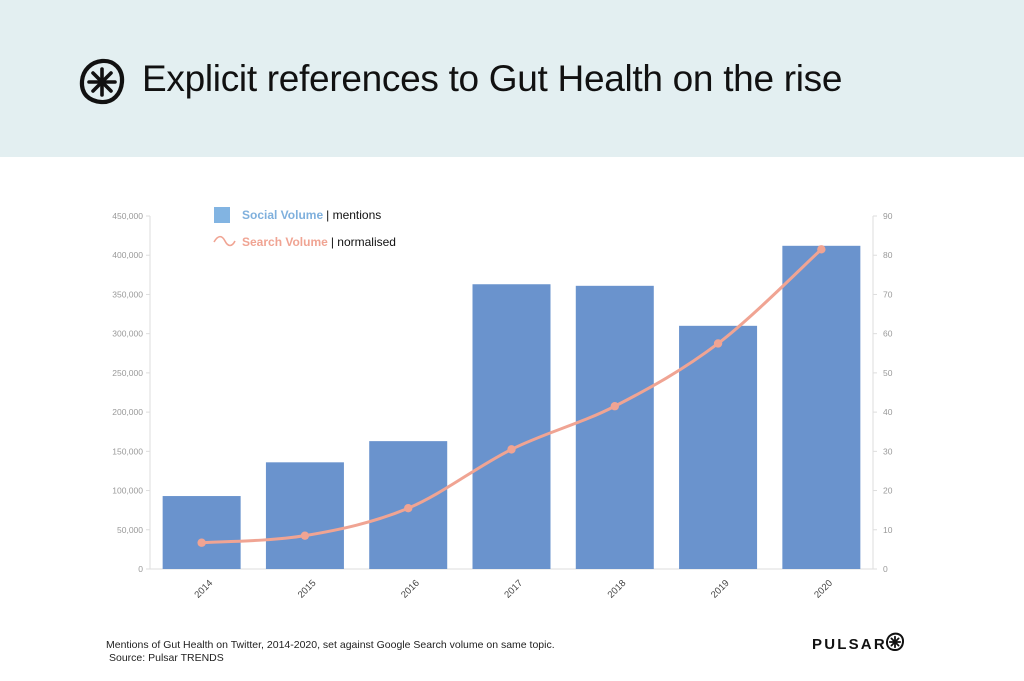 The width and height of the screenshot is (1024, 681). What do you see at coordinates (888, 451) in the screenshot?
I see `y-right-tick-label: 30` at bounding box center [888, 451].